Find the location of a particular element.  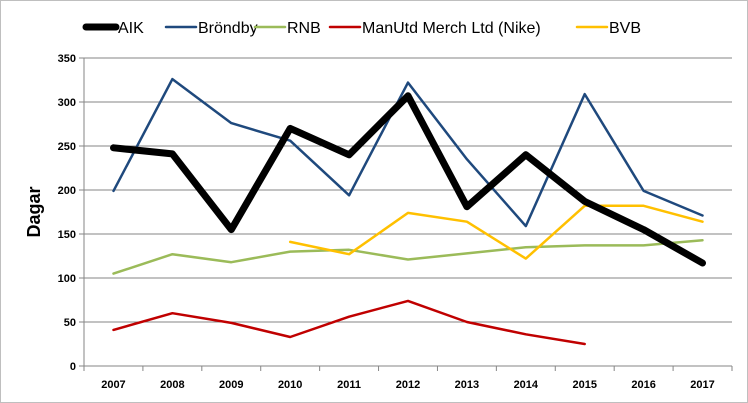

legend-label-aik: AIK is located at coordinates (131, 28).